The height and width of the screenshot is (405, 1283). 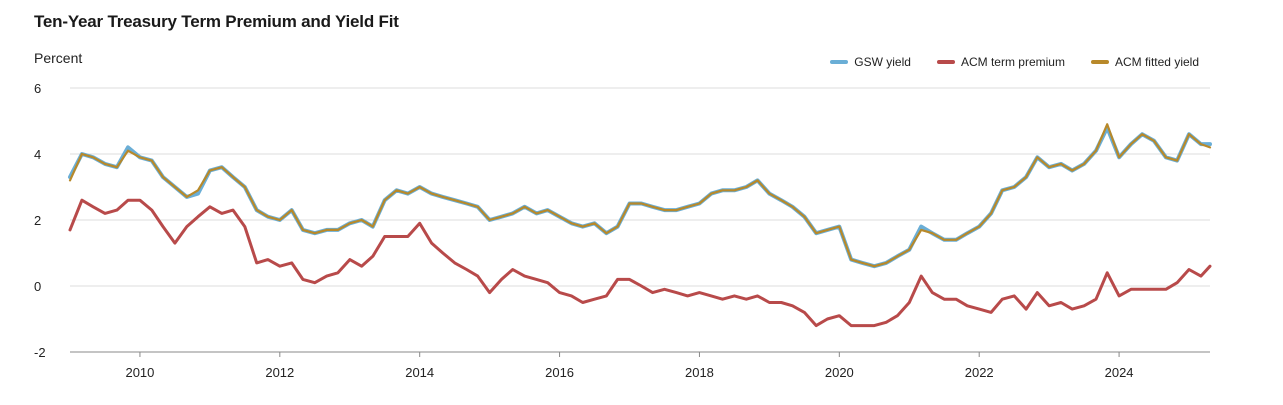 I want to click on legend-item-acm-fitted-yield: ACM fitted yield, so click(x=1144, y=62).